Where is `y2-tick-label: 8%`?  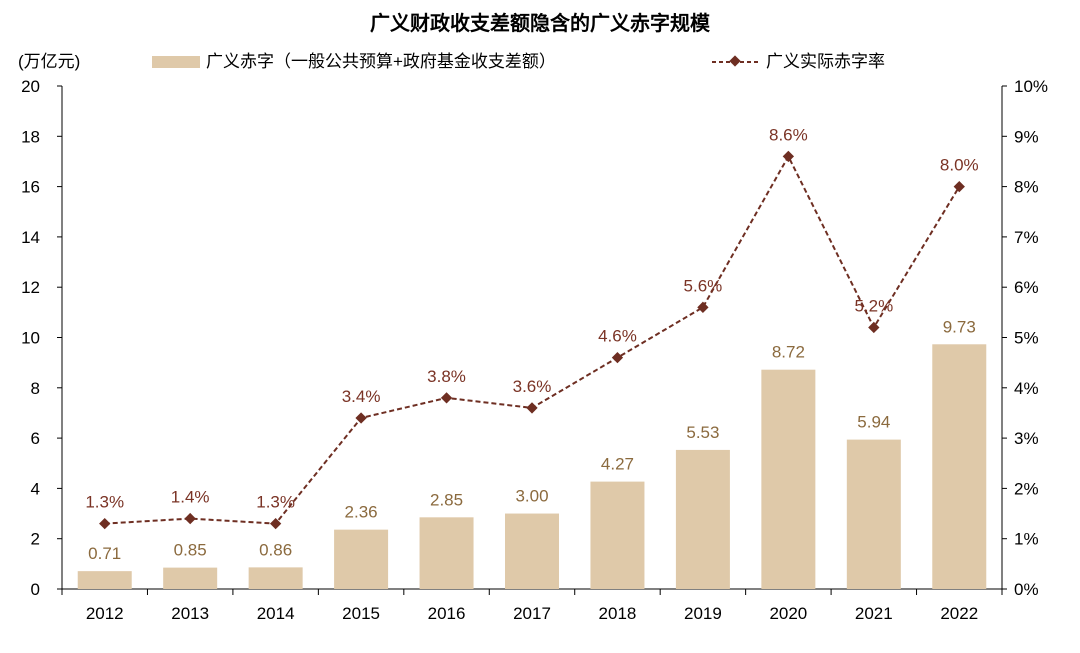
y2-tick-label: 8% is located at coordinates (1026, 187).